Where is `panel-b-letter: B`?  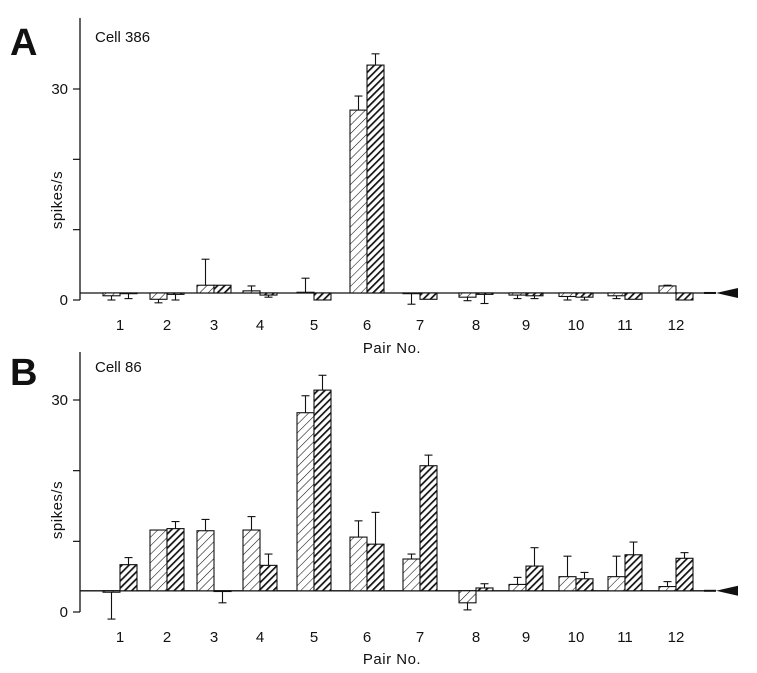
panel-b-letter: B is located at coordinates (23, 373).